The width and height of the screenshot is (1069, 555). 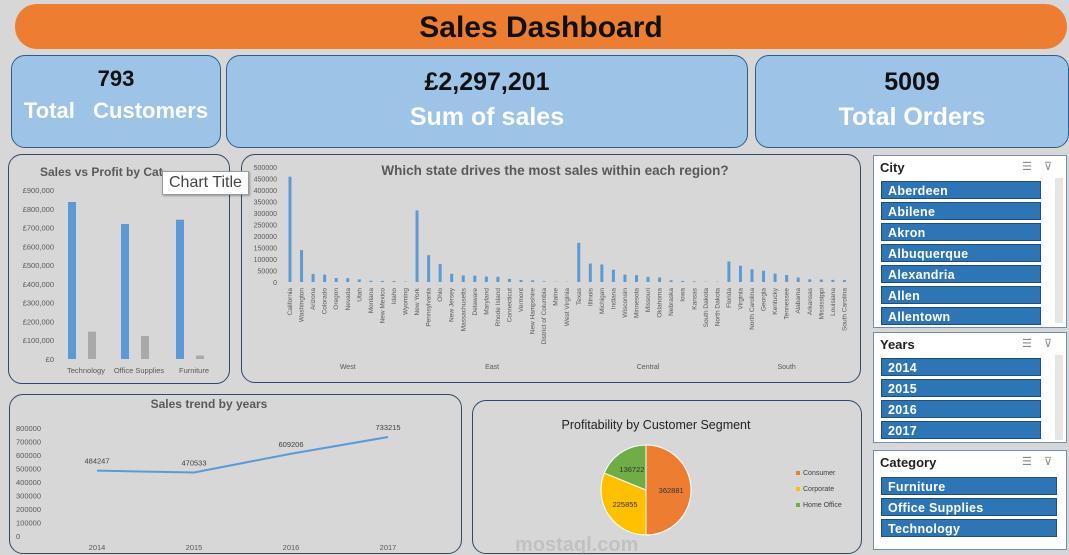 What do you see at coordinates (28, 428) in the screenshot?
I see `y-tick-label: 800000` at bounding box center [28, 428].